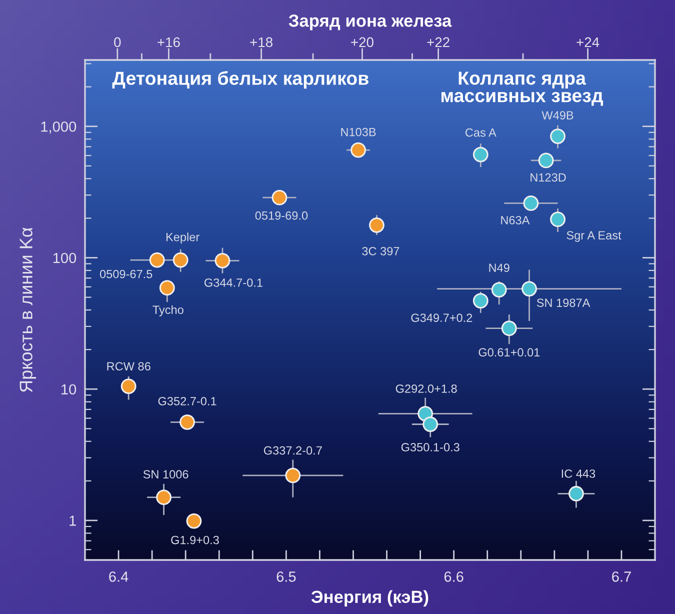 This screenshot has width=675, height=614. Describe the element at coordinates (233, 282) in the screenshot. I see `annotation: G344.7-0.1` at that location.